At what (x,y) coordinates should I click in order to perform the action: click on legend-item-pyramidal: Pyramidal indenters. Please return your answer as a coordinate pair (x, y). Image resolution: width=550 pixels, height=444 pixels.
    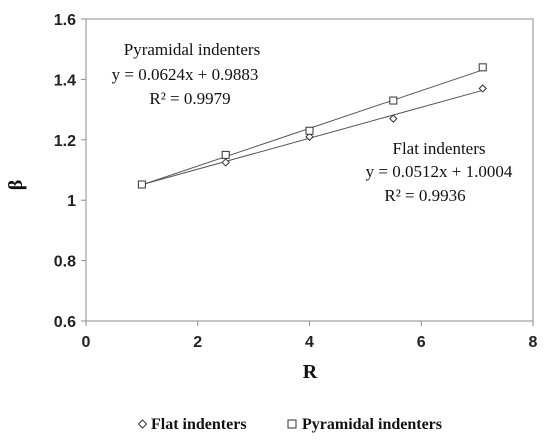
    Looking at the image, I should click on (364, 424).